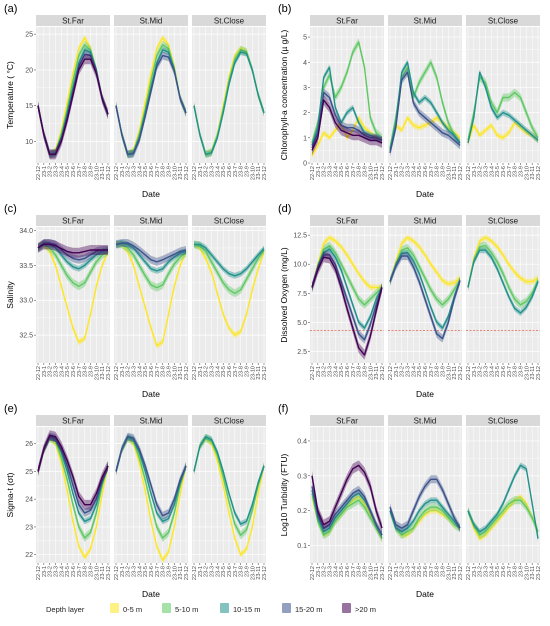  Describe the element at coordinates (26, 301) in the screenshot. I see `y-tick-label: 33.0` at that location.